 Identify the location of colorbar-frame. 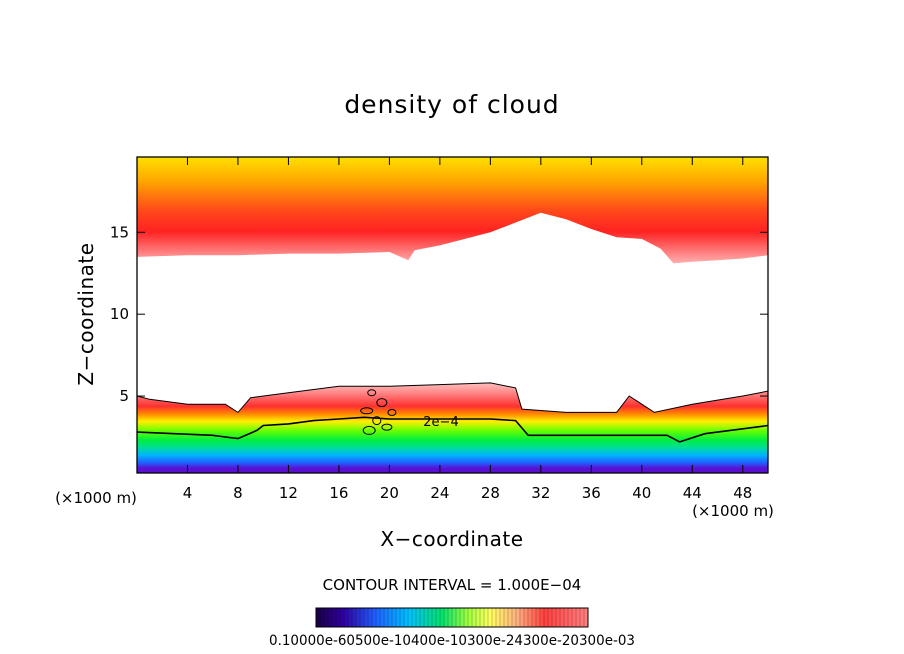
(452, 617).